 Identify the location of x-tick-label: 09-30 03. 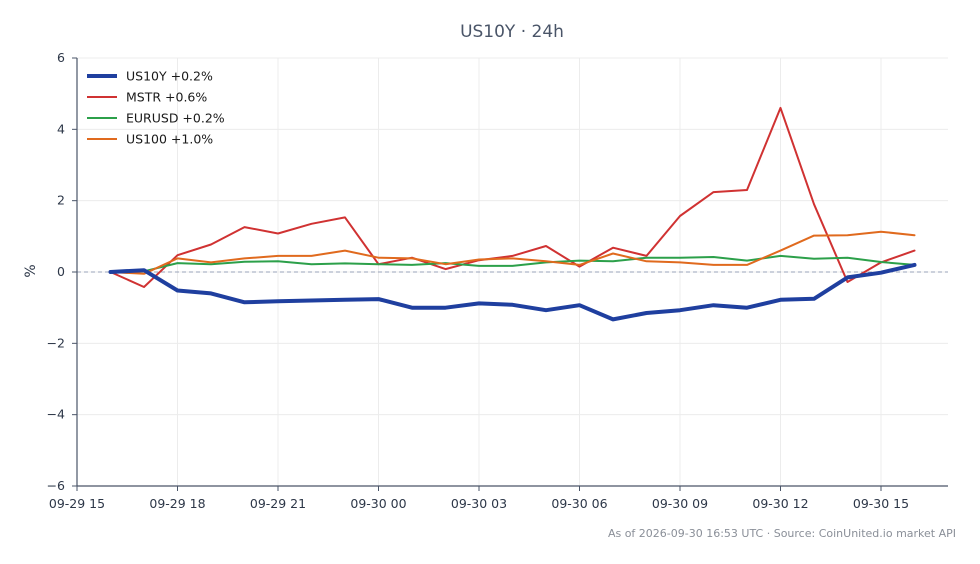
(479, 503).